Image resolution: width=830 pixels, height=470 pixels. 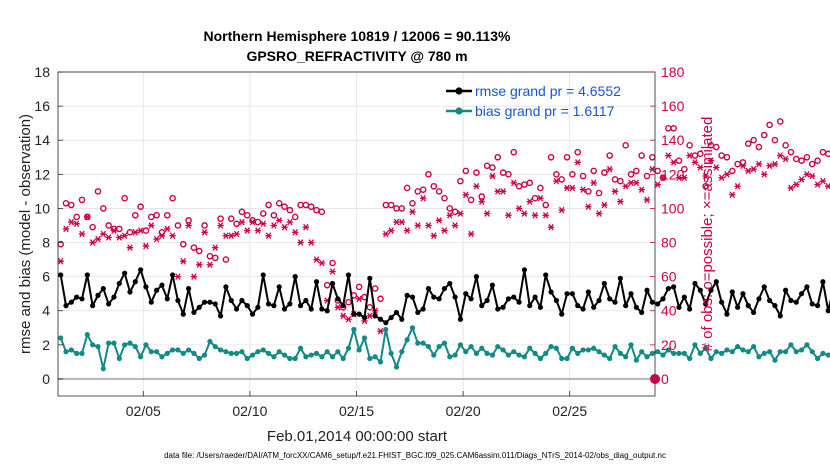 I want to click on x-axis-label: Feb.01,2014 00:00:00 start, so click(x=357, y=436).